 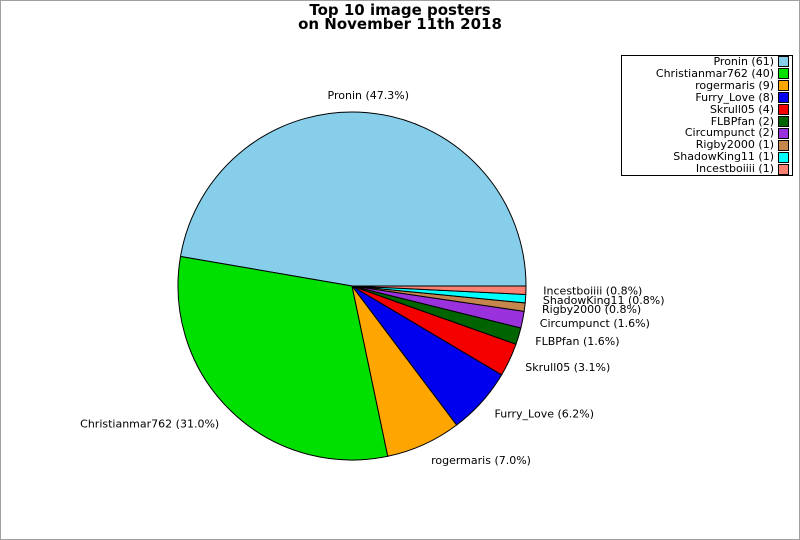 What do you see at coordinates (714, 73) in the screenshot?
I see `legend-label: Christianmar762 (40)` at bounding box center [714, 73].